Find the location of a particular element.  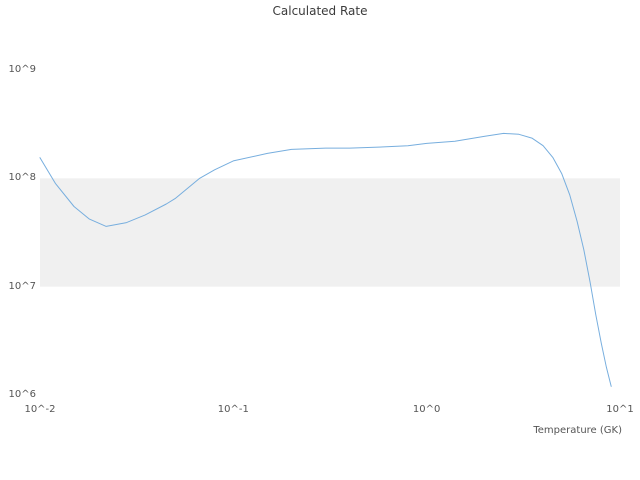

y-tick-label-1e6: 10^6 is located at coordinates (22, 394).